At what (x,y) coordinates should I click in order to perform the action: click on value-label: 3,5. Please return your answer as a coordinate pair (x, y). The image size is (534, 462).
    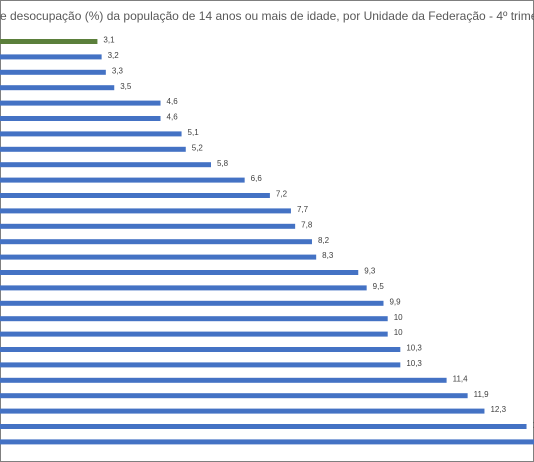
    Looking at the image, I should click on (126, 86).